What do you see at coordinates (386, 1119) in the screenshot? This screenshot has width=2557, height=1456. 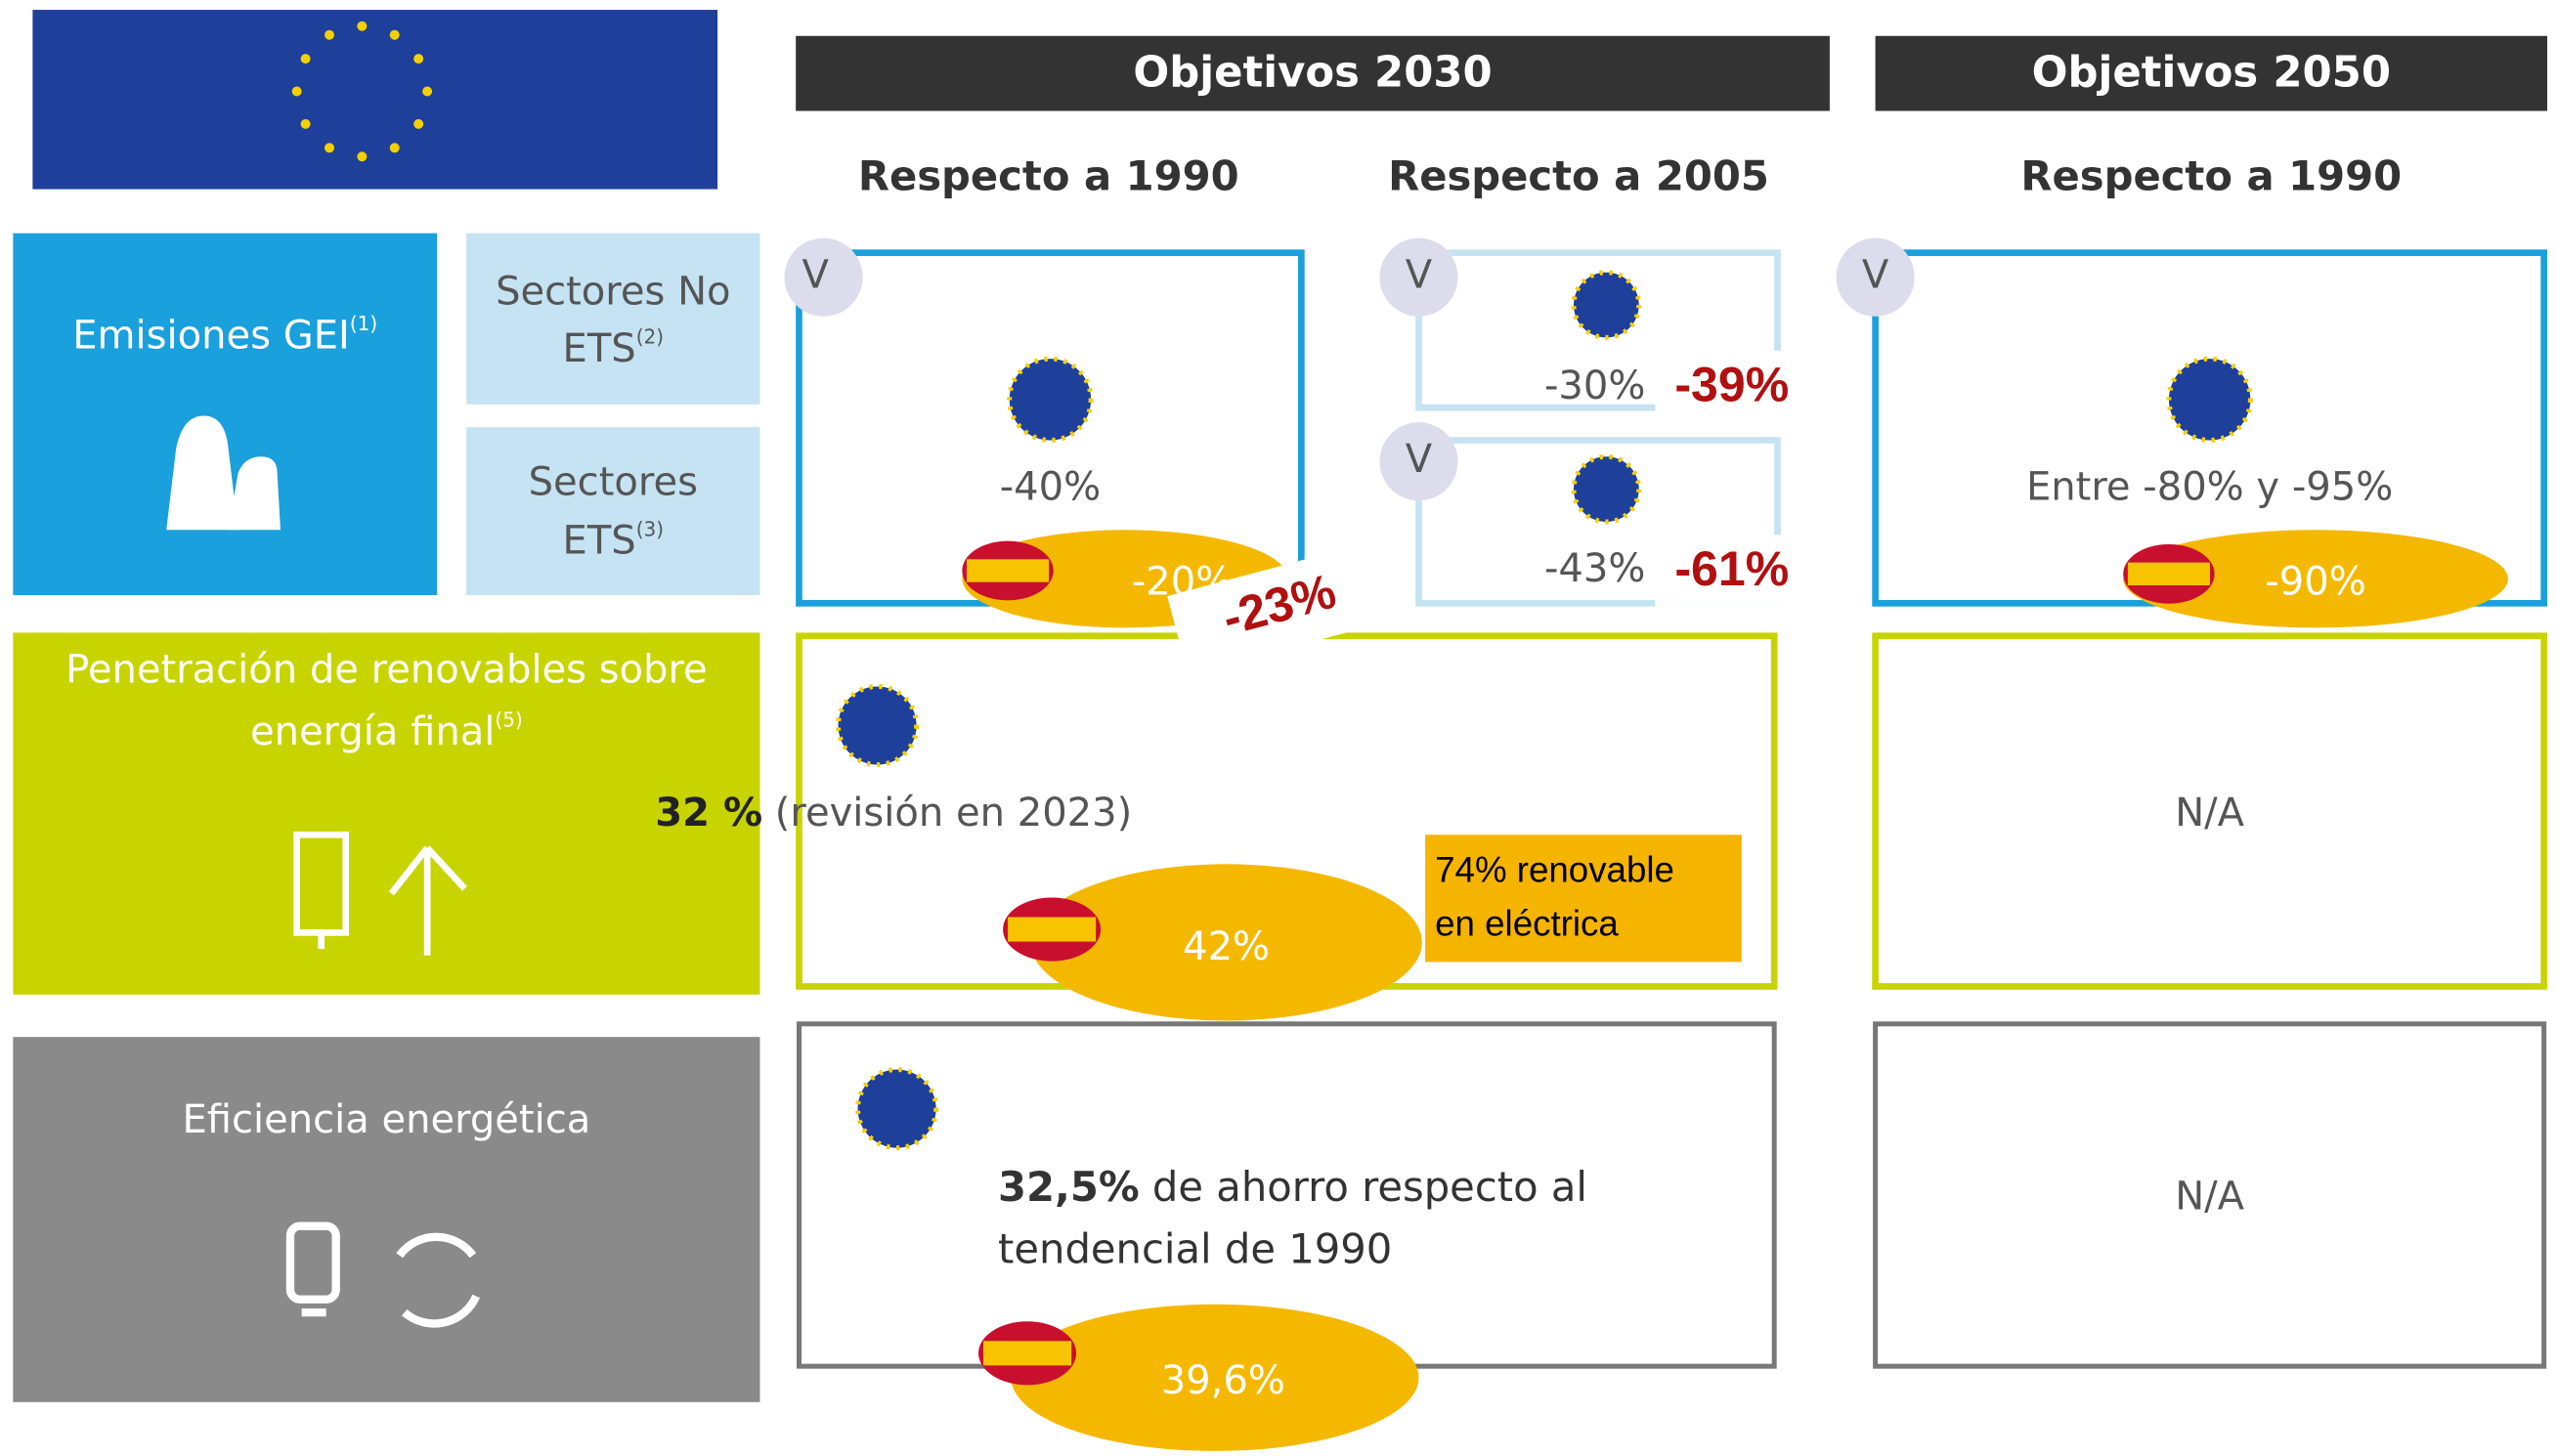 I see `row-label: Eficiencia energética` at bounding box center [386, 1119].